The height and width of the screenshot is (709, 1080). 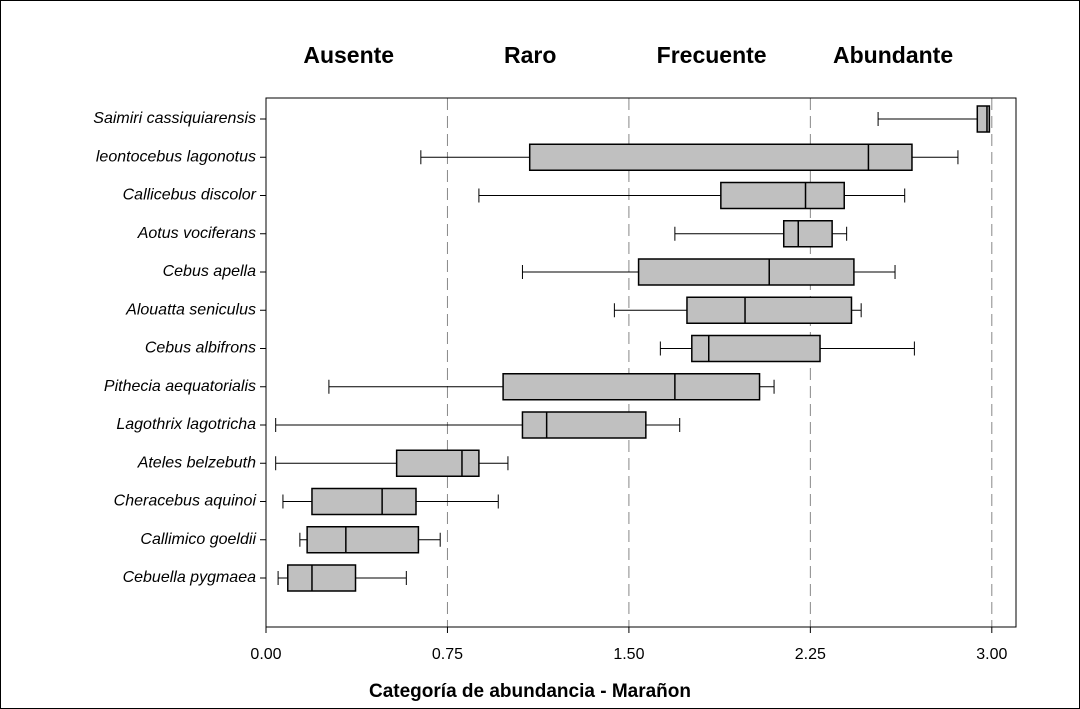 I want to click on x-tick-label: 0.00, so click(x=265, y=654).